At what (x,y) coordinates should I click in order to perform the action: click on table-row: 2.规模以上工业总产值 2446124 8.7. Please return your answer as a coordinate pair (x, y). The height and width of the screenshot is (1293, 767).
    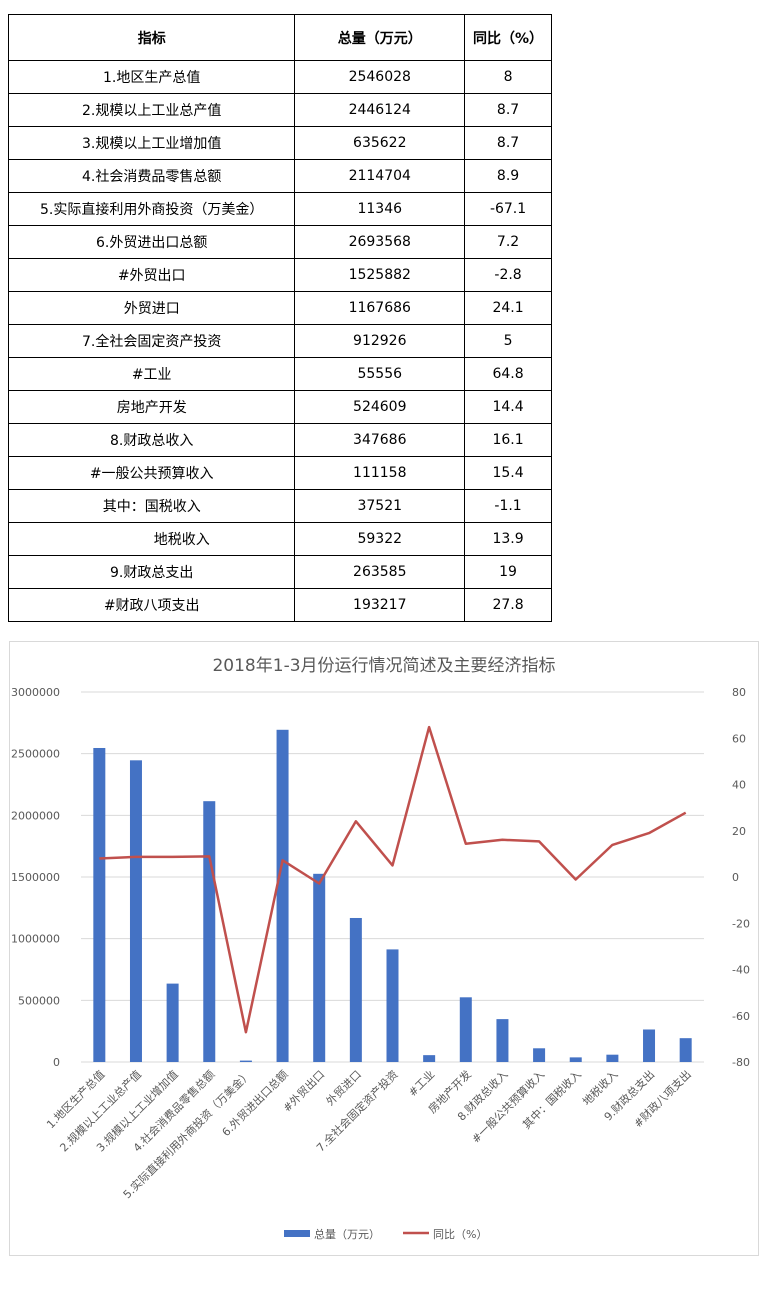
    Looking at the image, I should click on (279, 110).